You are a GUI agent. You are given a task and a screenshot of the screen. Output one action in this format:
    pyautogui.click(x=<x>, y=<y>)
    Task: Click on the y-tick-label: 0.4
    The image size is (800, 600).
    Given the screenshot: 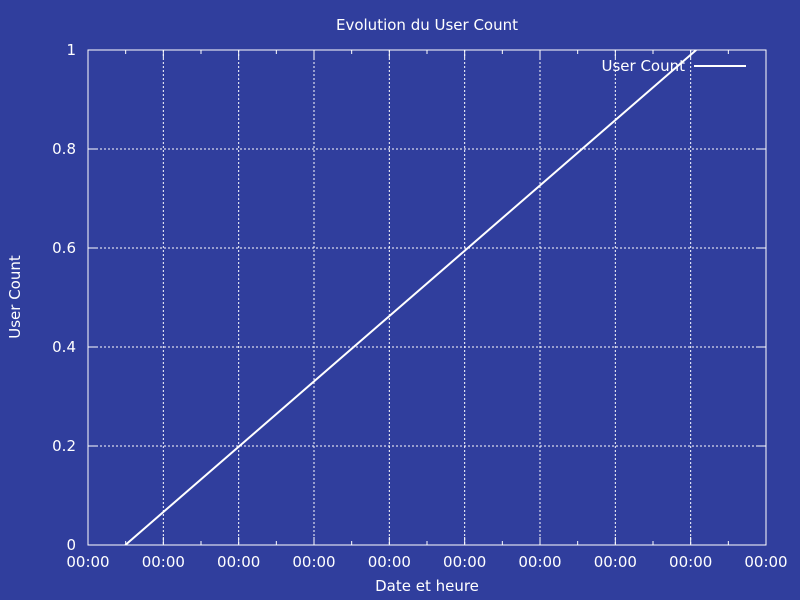 What is the action you would take?
    pyautogui.click(x=64, y=347)
    